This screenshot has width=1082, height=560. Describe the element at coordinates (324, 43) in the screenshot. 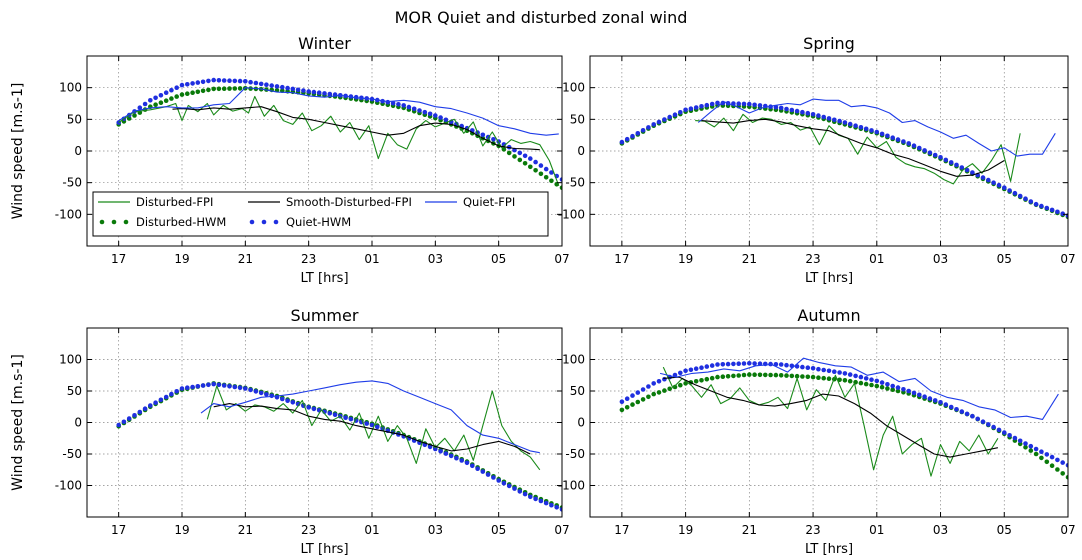

I see `panel-title: Winter` at that location.